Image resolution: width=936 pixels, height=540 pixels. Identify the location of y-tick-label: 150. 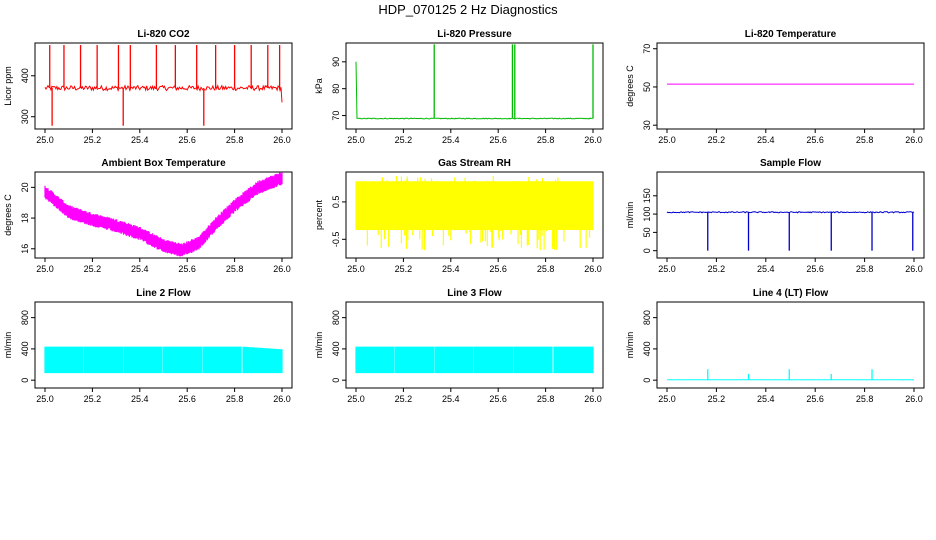
(647, 195).